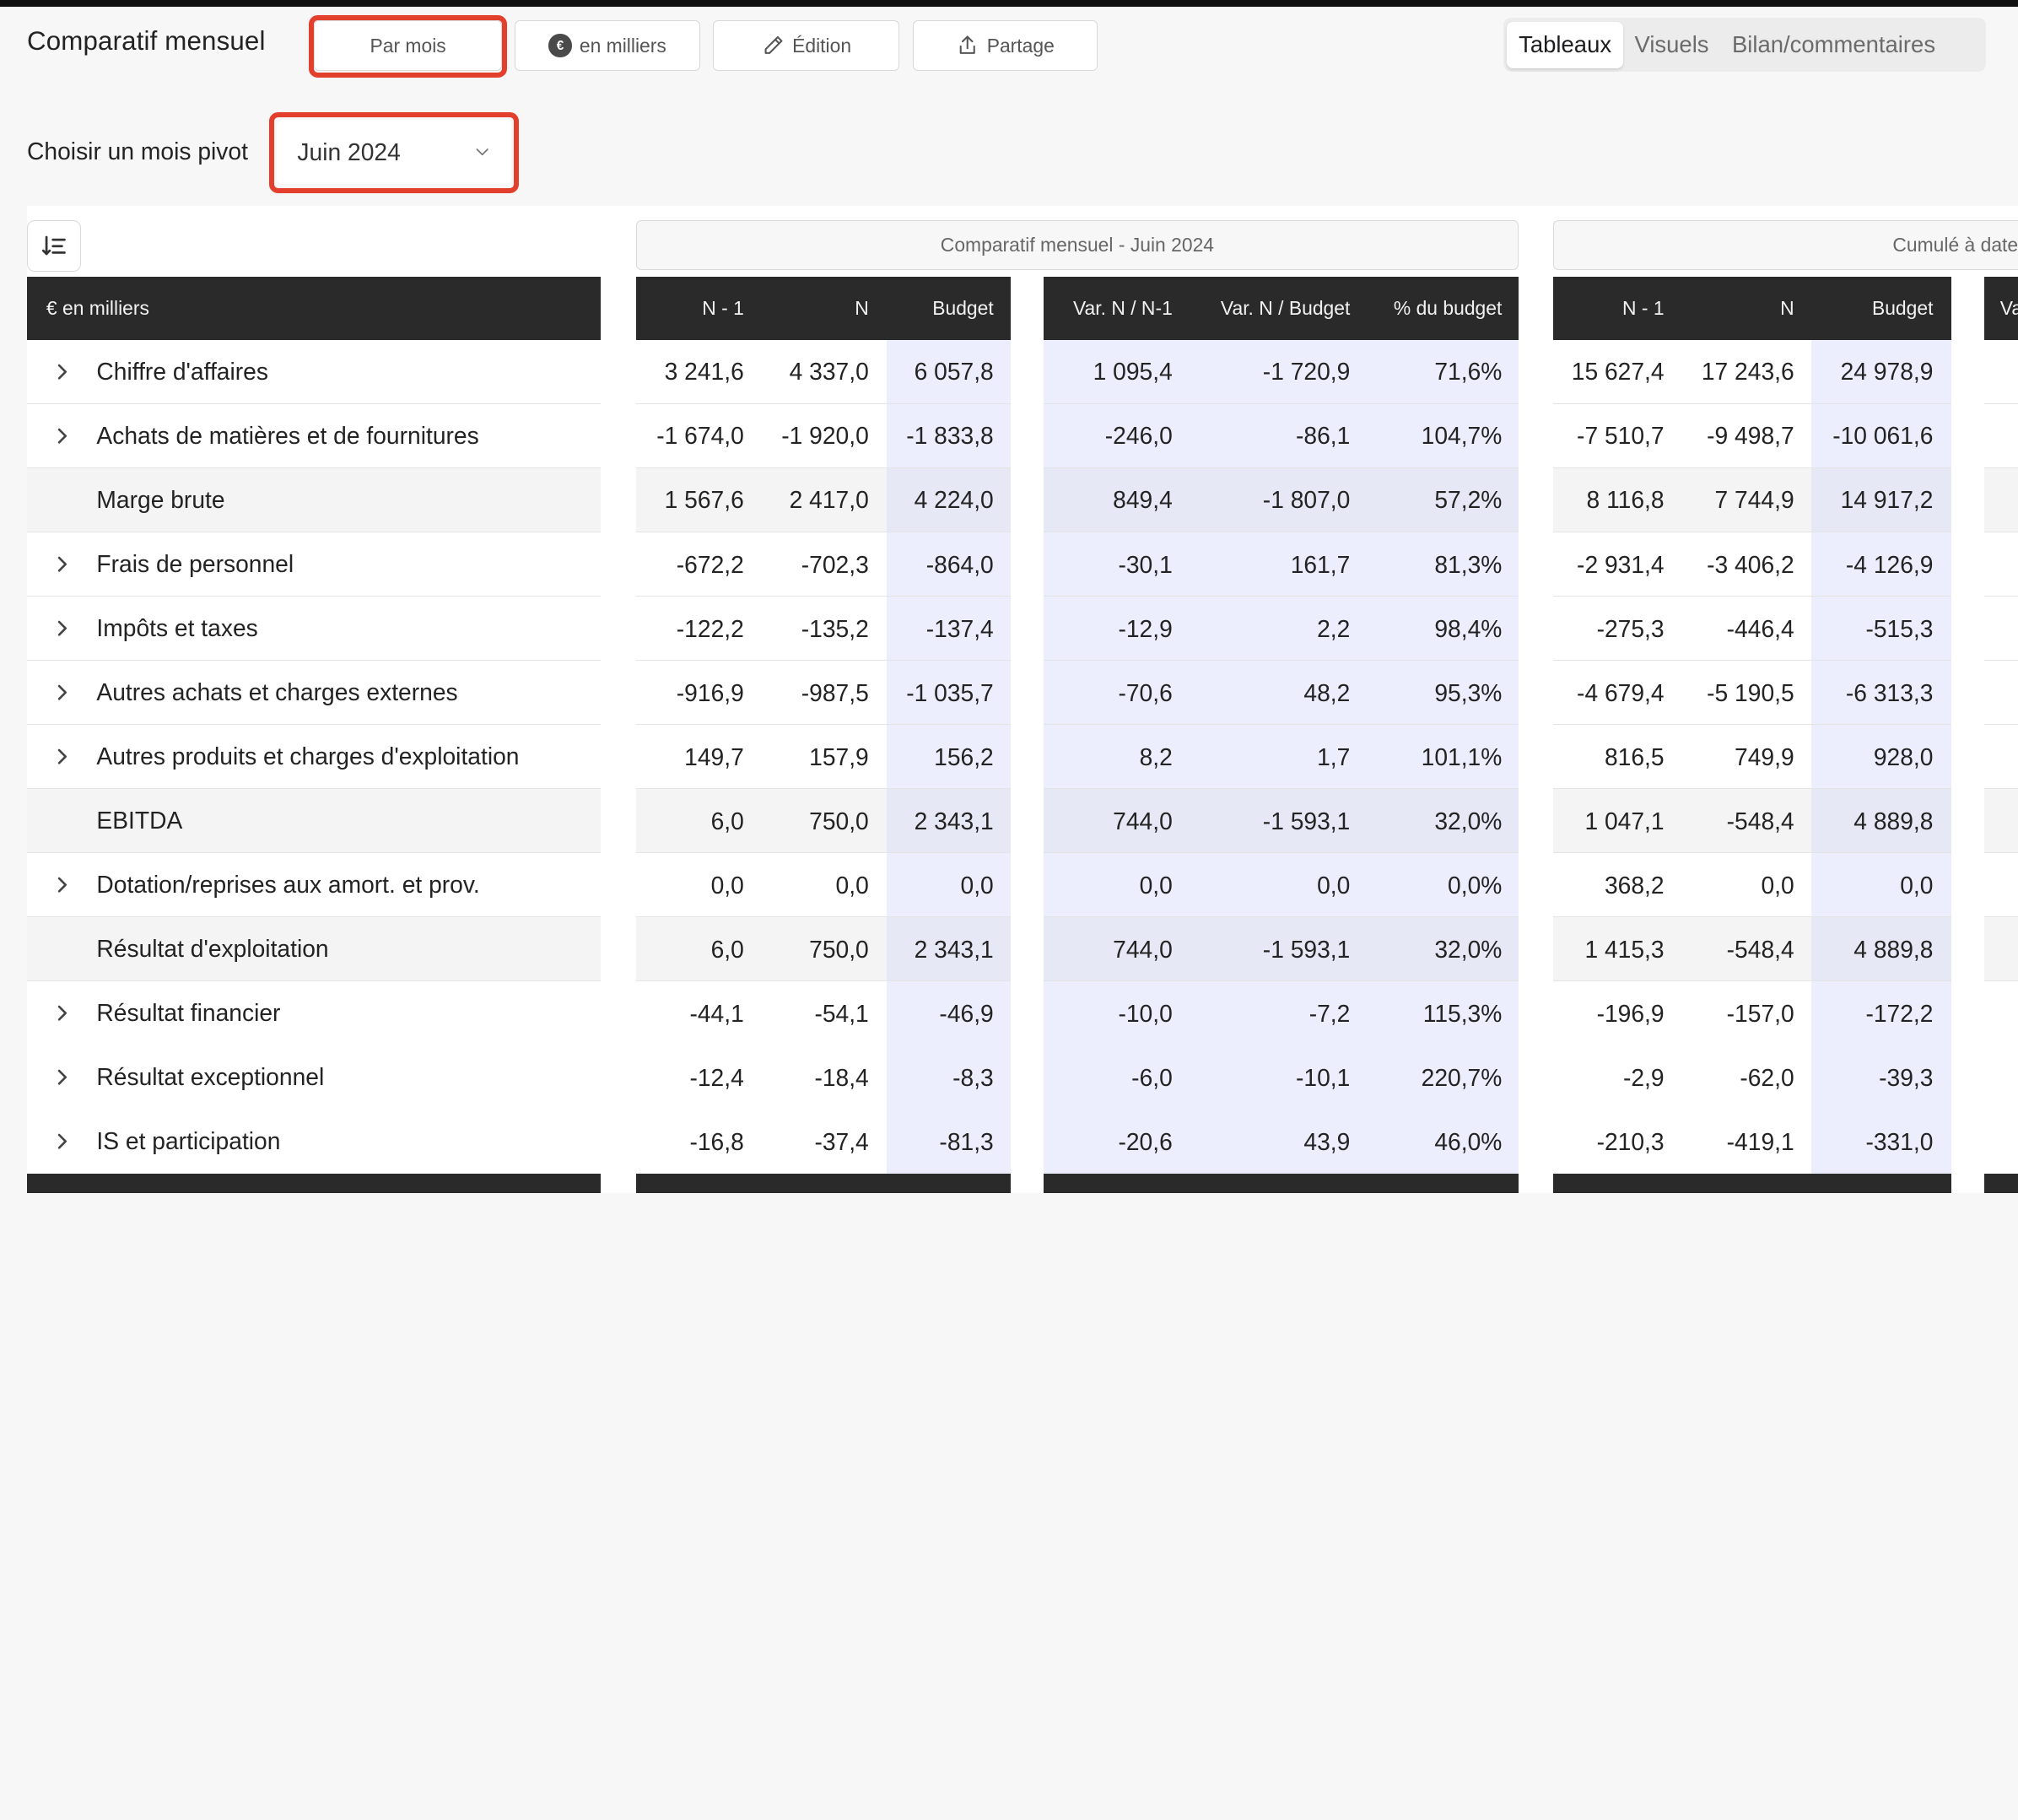  Describe the element at coordinates (1077, 245) in the screenshot. I see `group-header-monthly: Comparatif mensuel - Juin 2024` at that location.